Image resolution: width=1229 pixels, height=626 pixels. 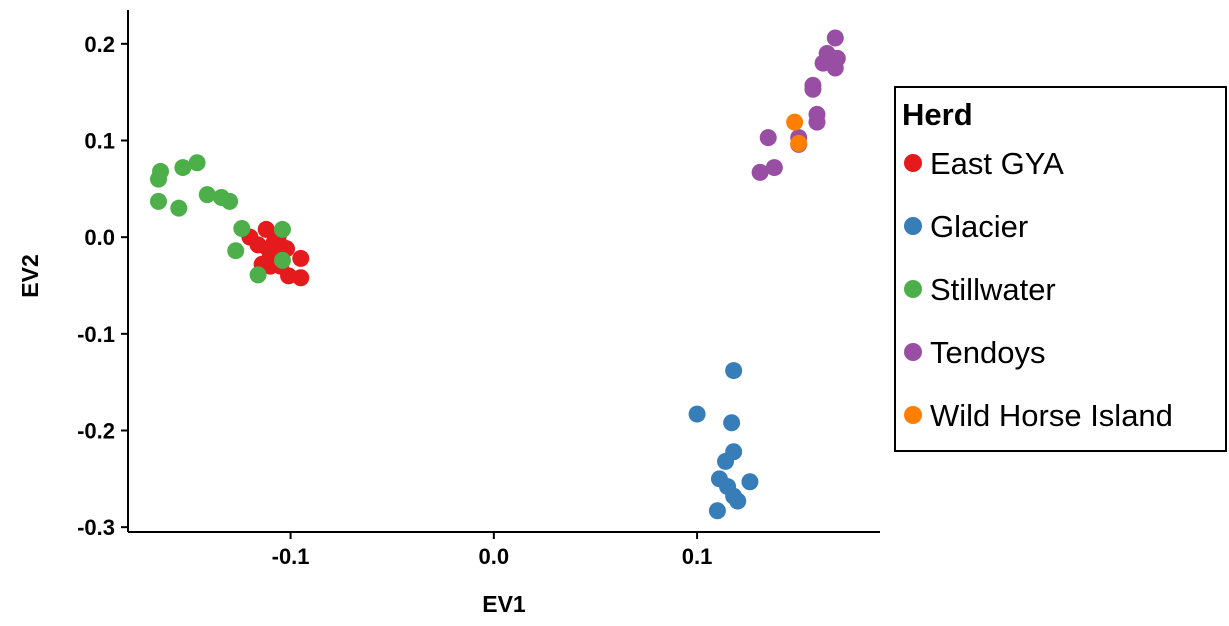 I want to click on legend-label-stillwater: Stillwater, so click(x=993, y=289).